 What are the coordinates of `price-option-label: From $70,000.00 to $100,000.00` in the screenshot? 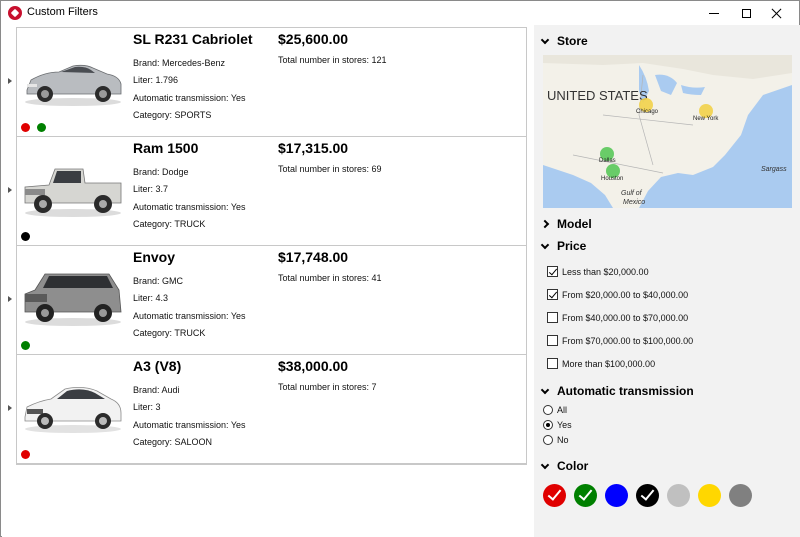 It's located at (628, 340).